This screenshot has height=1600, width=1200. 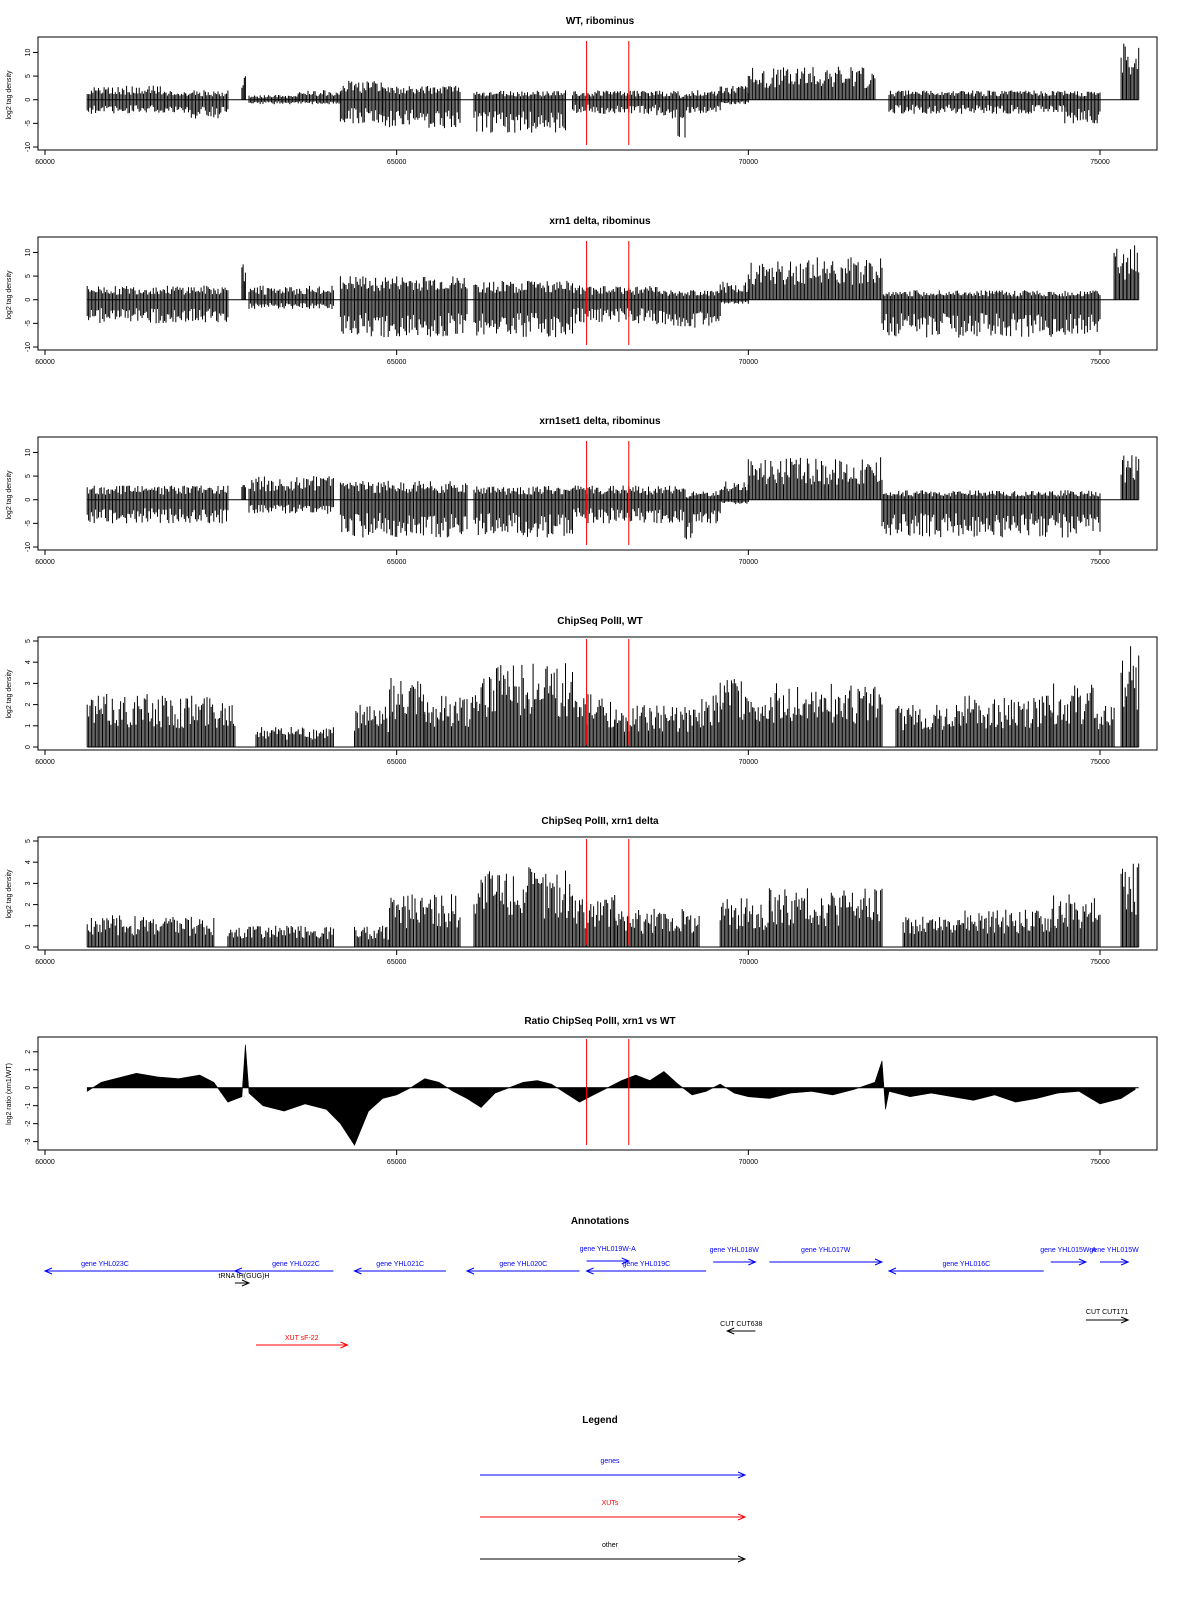 I want to click on legend-item-xuts: XUTs, so click(x=613, y=1510).